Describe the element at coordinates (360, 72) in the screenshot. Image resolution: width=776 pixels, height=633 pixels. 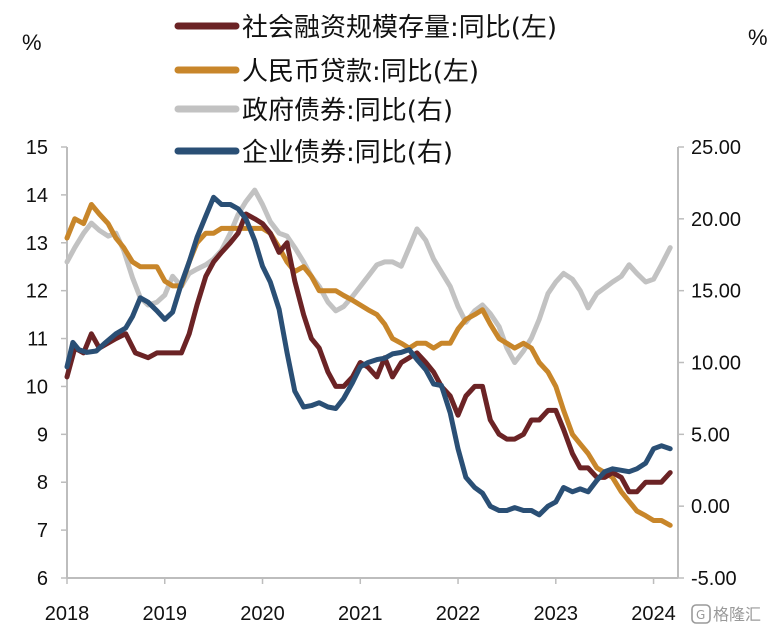
I see `legend-label-2: 人民币贷款:同比(左)` at that location.